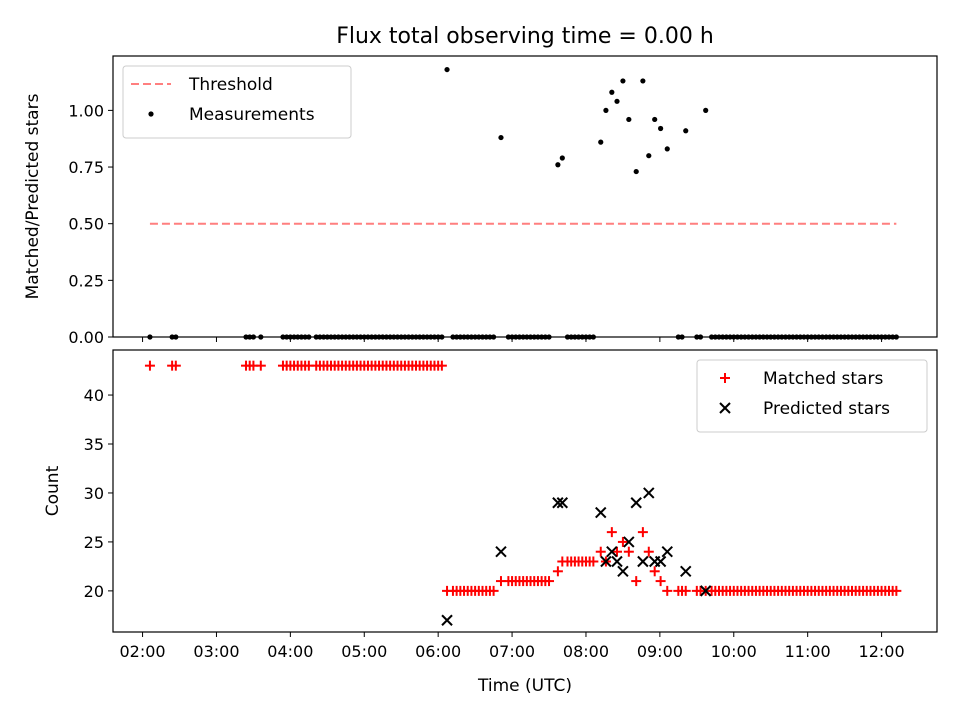 The image size is (960, 720). Describe the element at coordinates (252, 115) in the screenshot. I see `legend-label: Measurements` at that location.